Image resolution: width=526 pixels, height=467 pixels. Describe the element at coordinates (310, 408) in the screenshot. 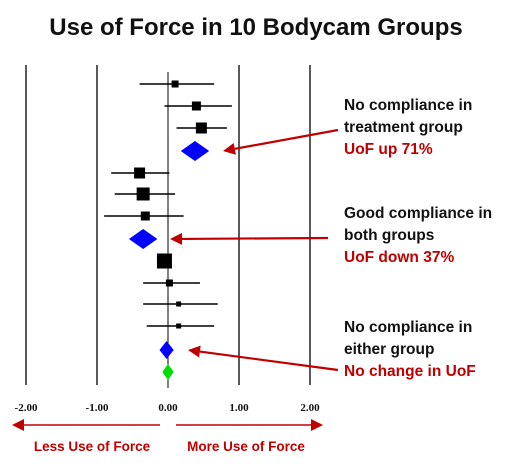

I see `x-tick-label: 2.00` at that location.